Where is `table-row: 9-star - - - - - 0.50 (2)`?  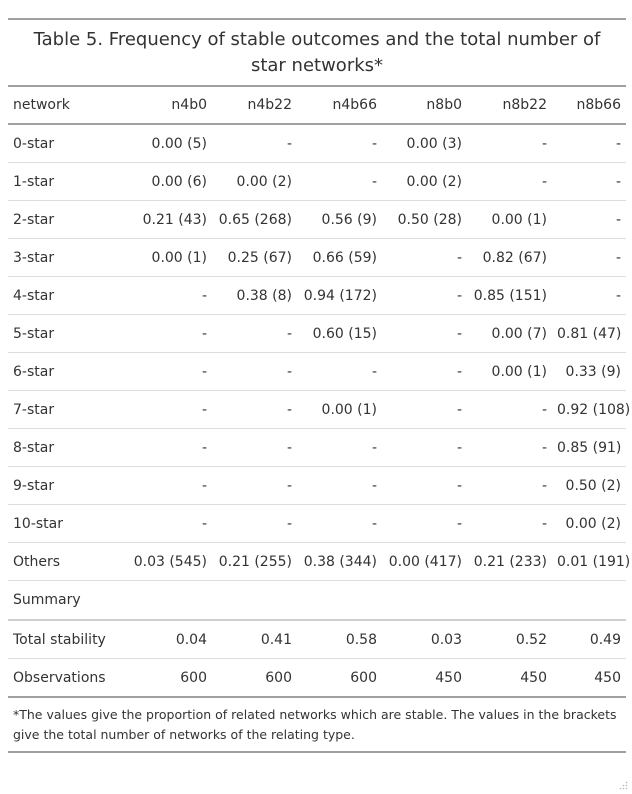
table-row: 9-star - - - - - 0.50 (2) is located at coordinates (317, 486).